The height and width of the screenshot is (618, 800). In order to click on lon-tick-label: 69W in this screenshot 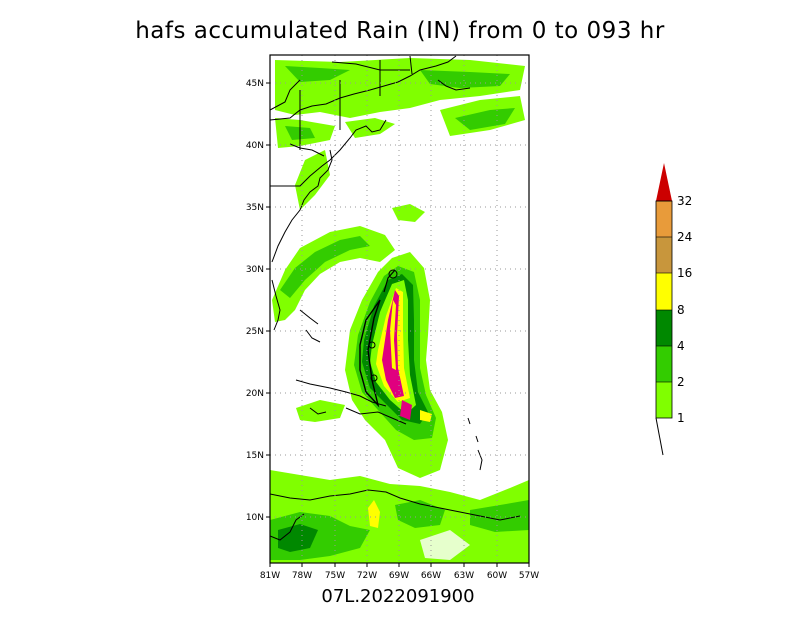, I will do `click(399, 576)`.